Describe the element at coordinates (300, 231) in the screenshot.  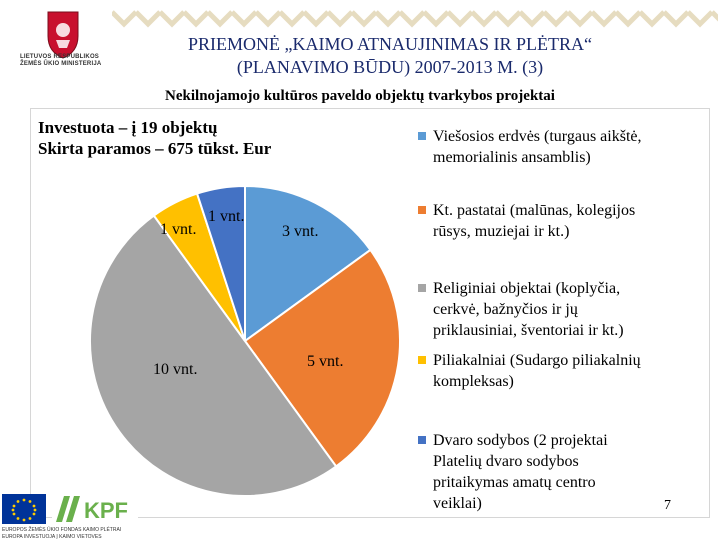
I see `pie-label-1: 3 vnt.` at that location.